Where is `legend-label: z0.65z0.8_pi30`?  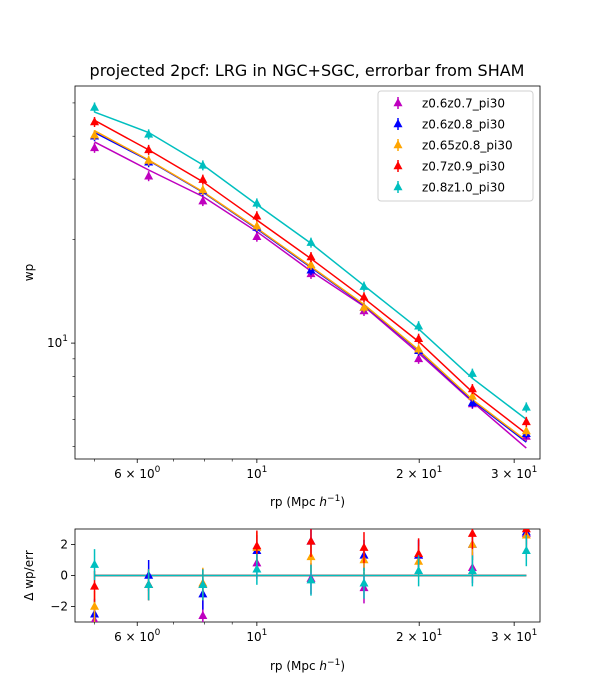 legend-label: z0.65z0.8_pi30 is located at coordinates (467, 146).